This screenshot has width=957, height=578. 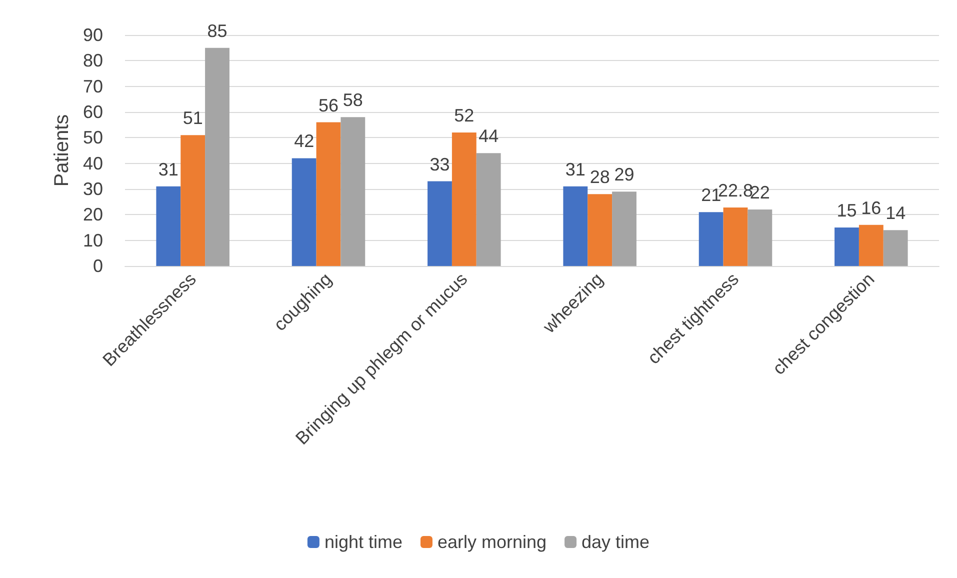 What do you see at coordinates (328, 105) in the screenshot?
I see `data-label: 56` at bounding box center [328, 105].